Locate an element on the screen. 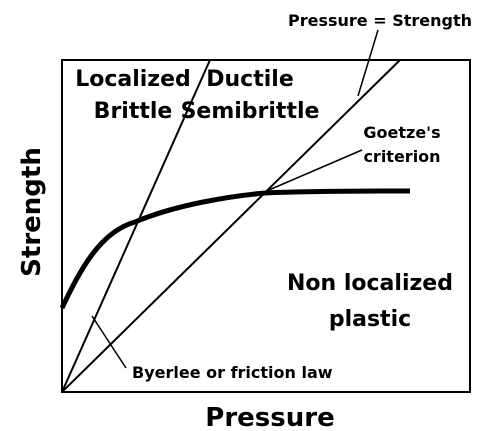 The width and height of the screenshot is (487, 431). label: Non localized is located at coordinates (370, 283).